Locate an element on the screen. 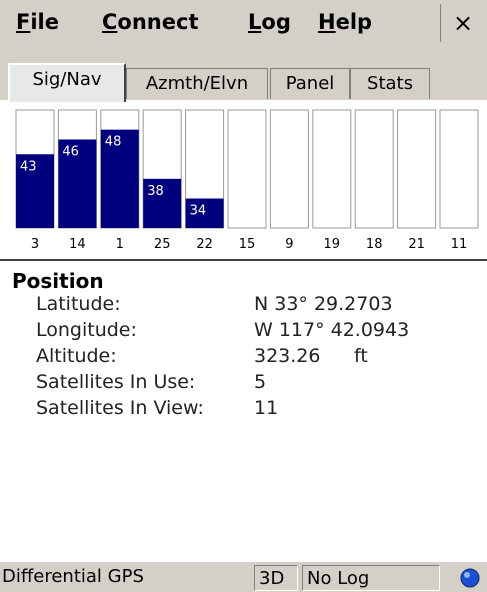  gps-led is located at coordinates (470, 578).